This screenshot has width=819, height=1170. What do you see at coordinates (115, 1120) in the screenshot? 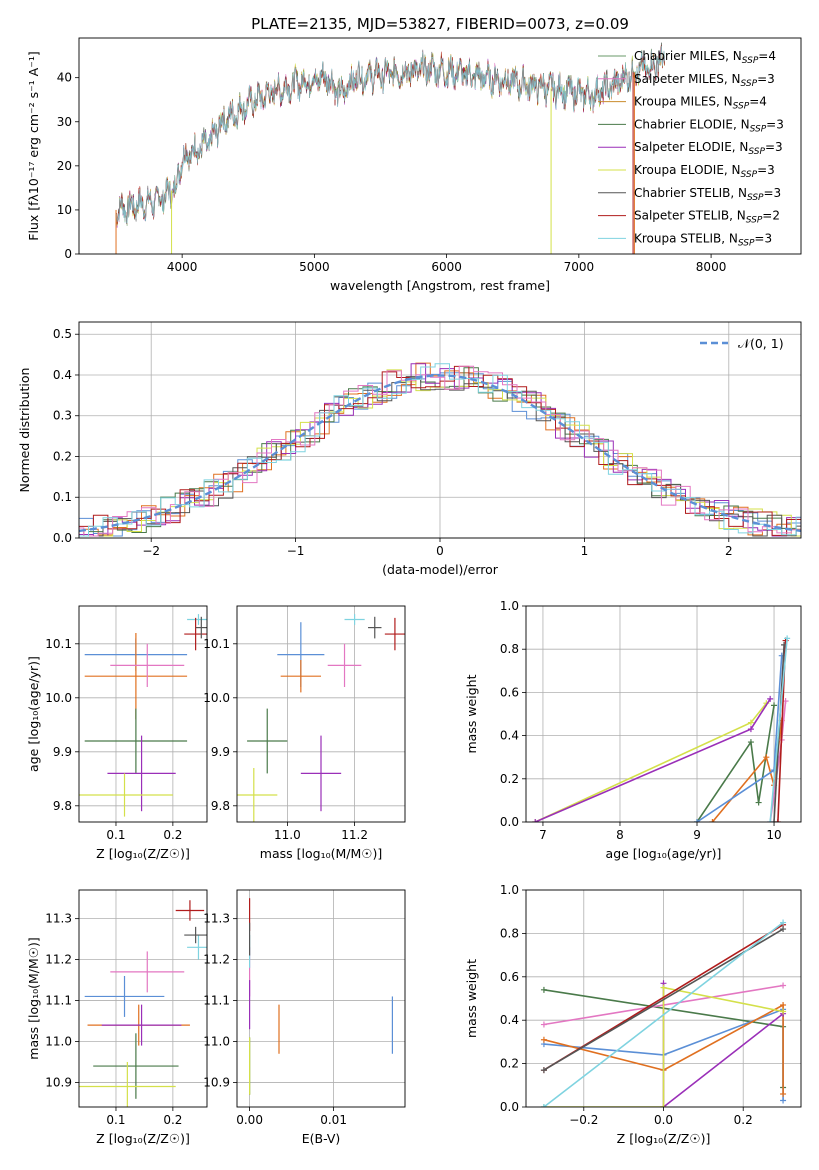
I see `x-tick-label: 0.1` at bounding box center [115, 1120].